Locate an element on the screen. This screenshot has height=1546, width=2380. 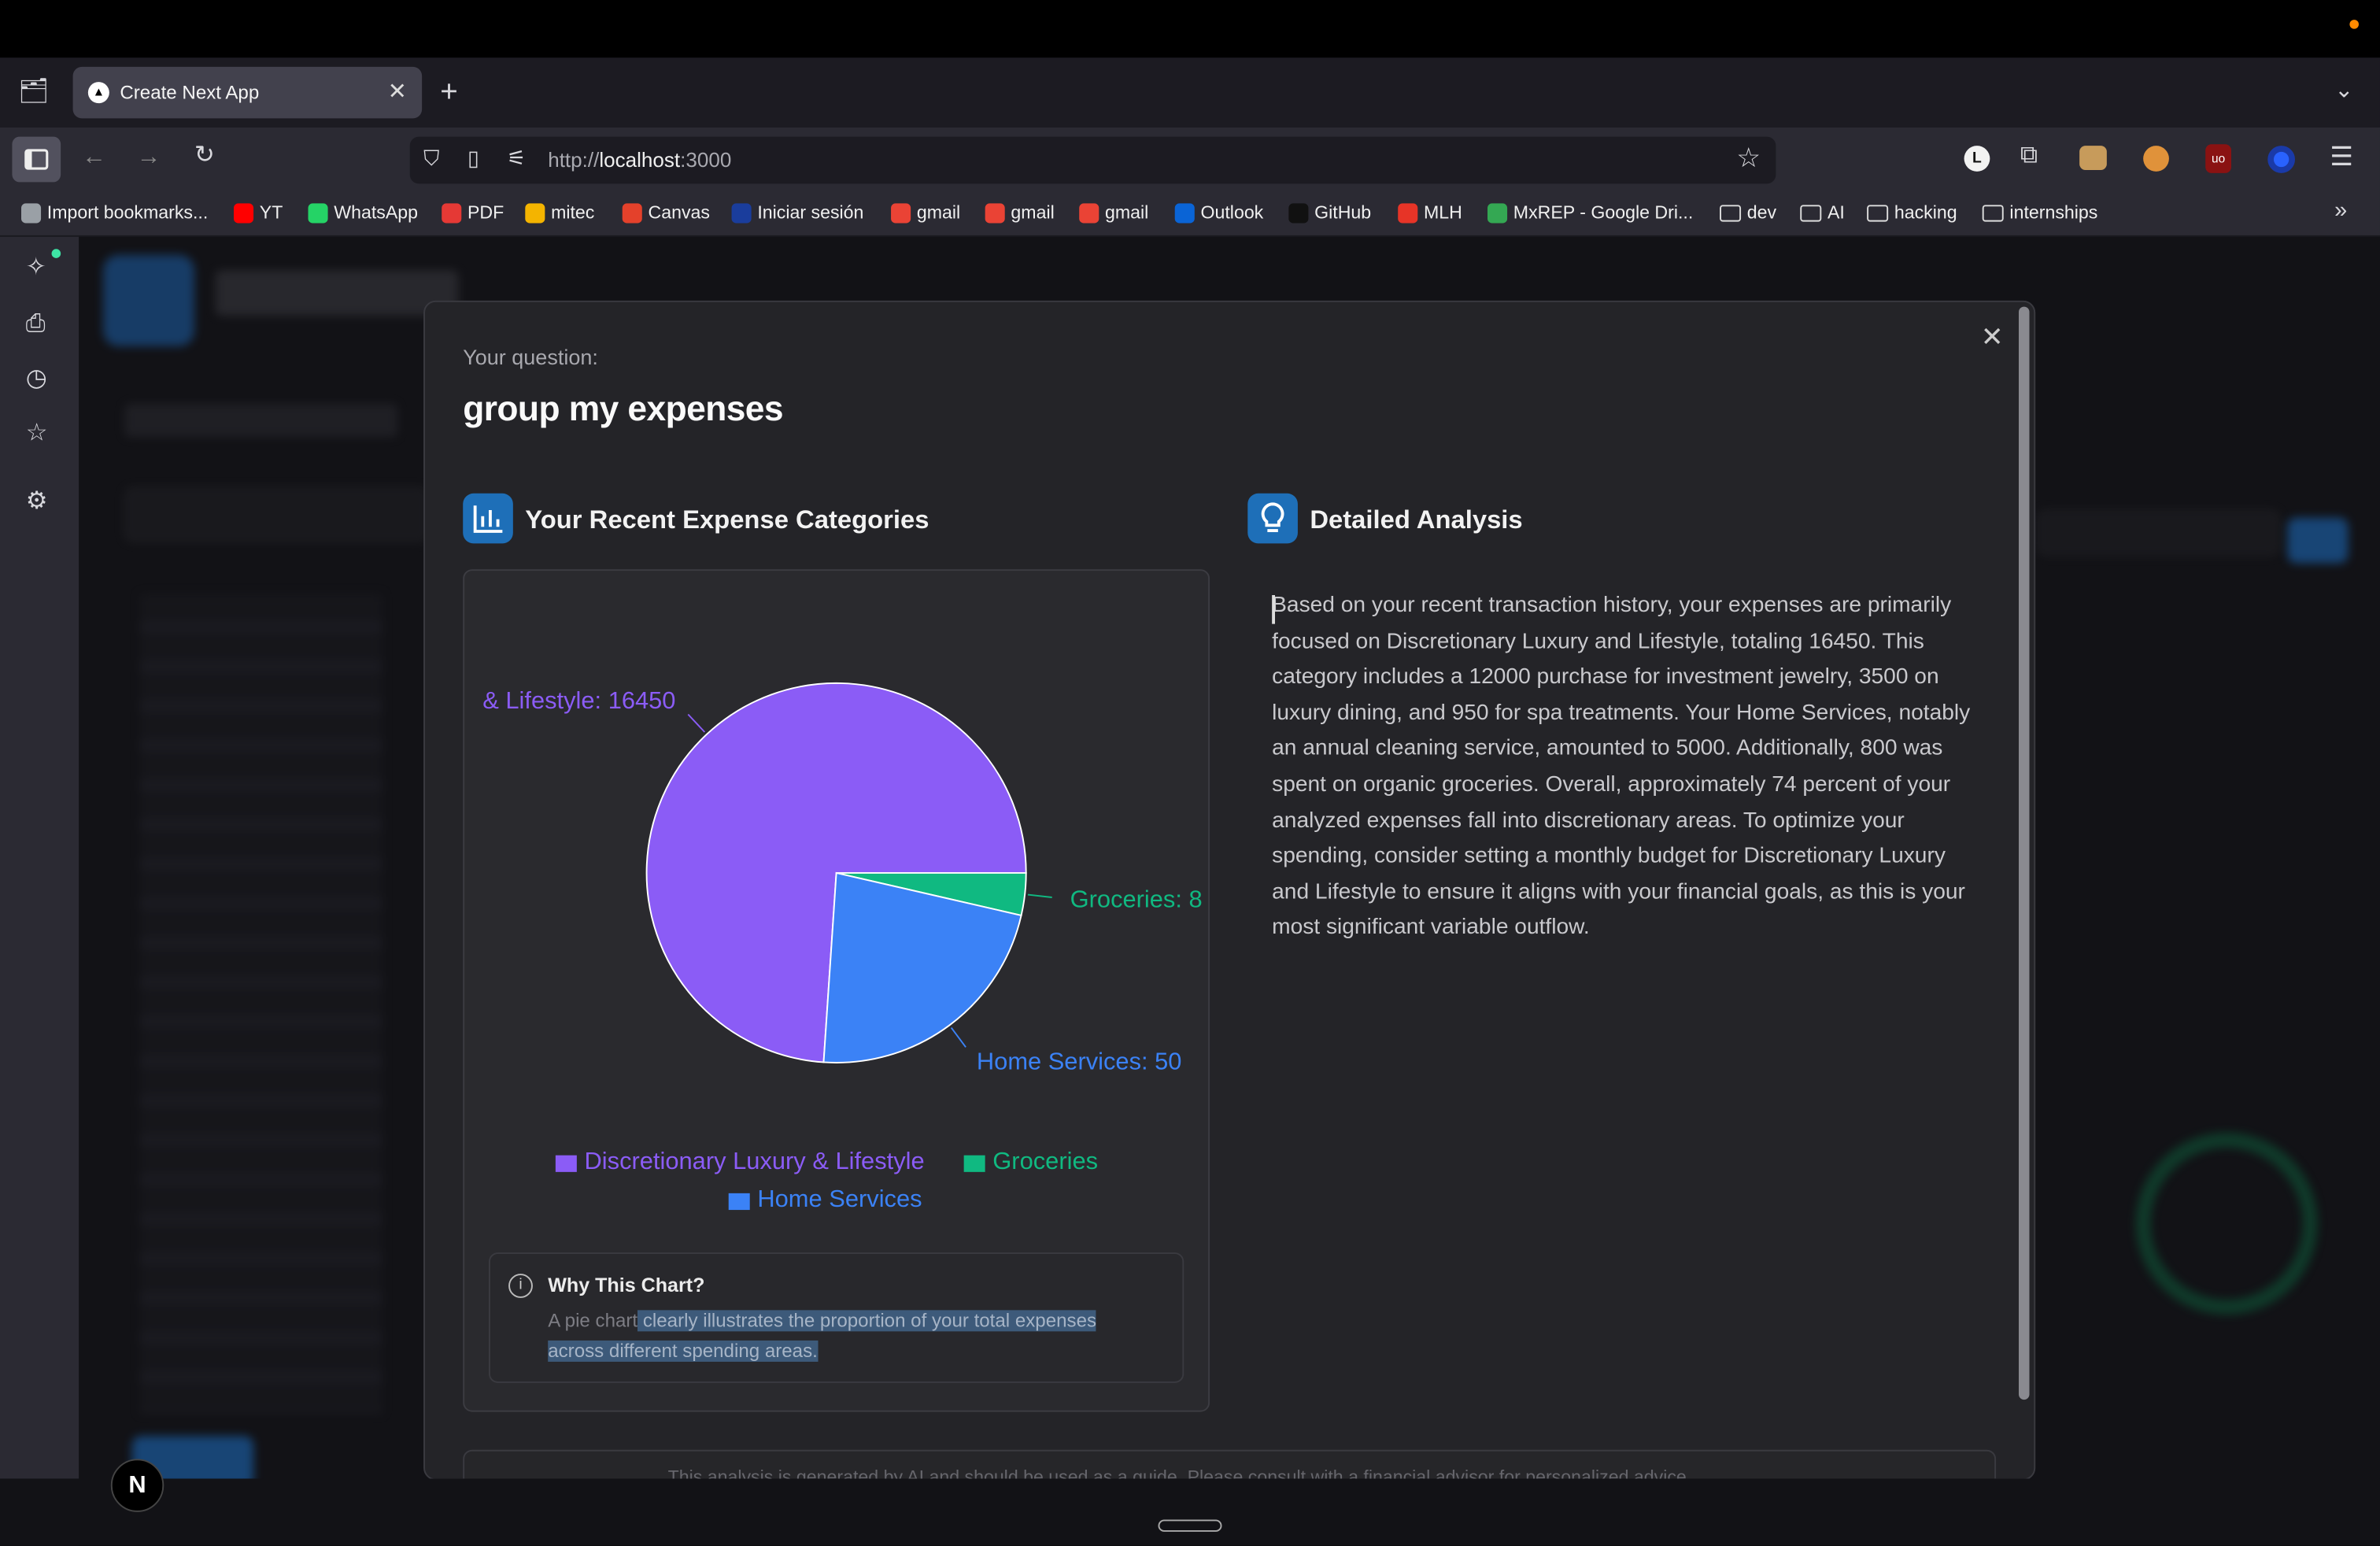
why-chart-title: Why This Chart? is located at coordinates (626, 1285).